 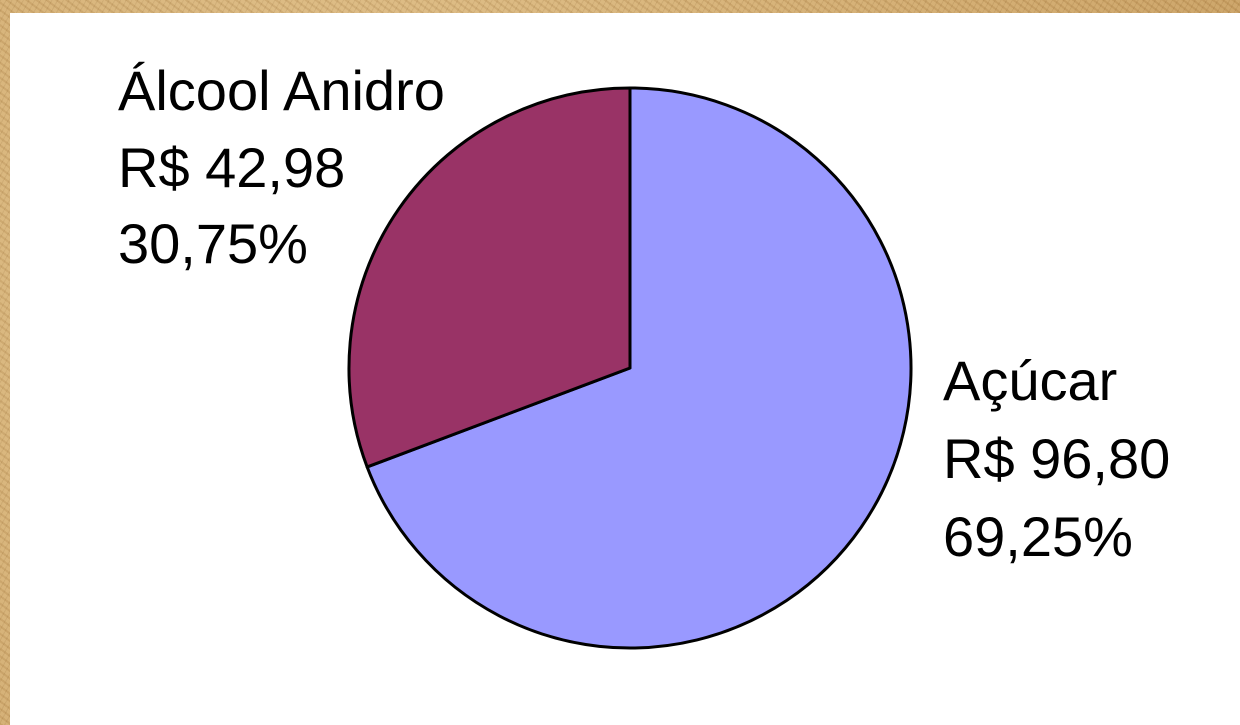 What do you see at coordinates (213, 243) in the screenshot?
I see `slice-percent-label: 30,75%` at bounding box center [213, 243].